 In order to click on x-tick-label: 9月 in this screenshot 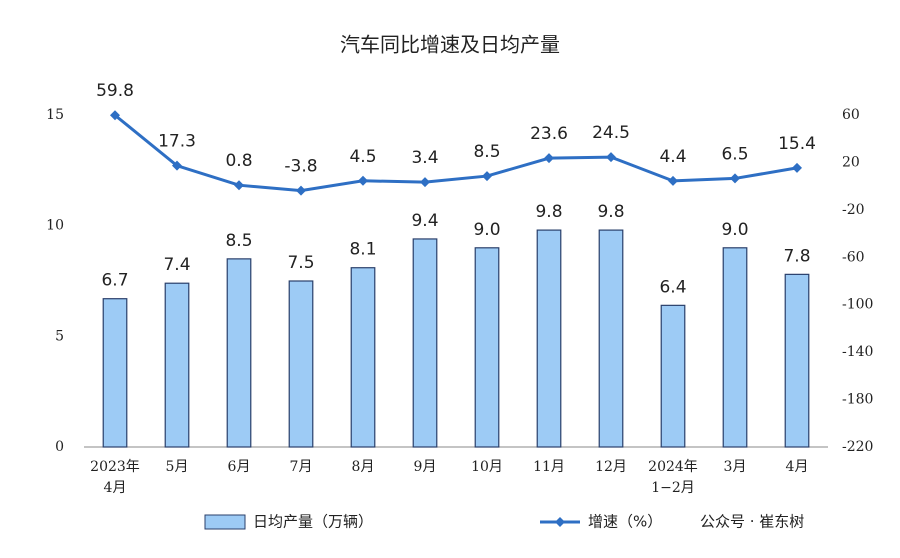, I will do `click(425, 467)`.